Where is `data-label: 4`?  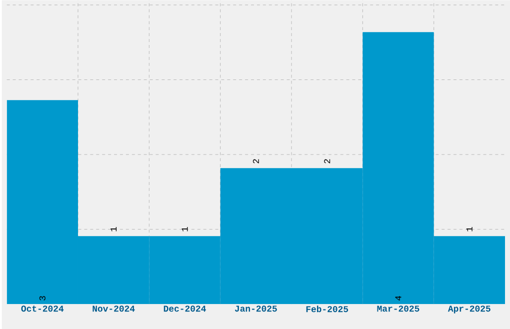
data-label: 4 is located at coordinates (398, 298).